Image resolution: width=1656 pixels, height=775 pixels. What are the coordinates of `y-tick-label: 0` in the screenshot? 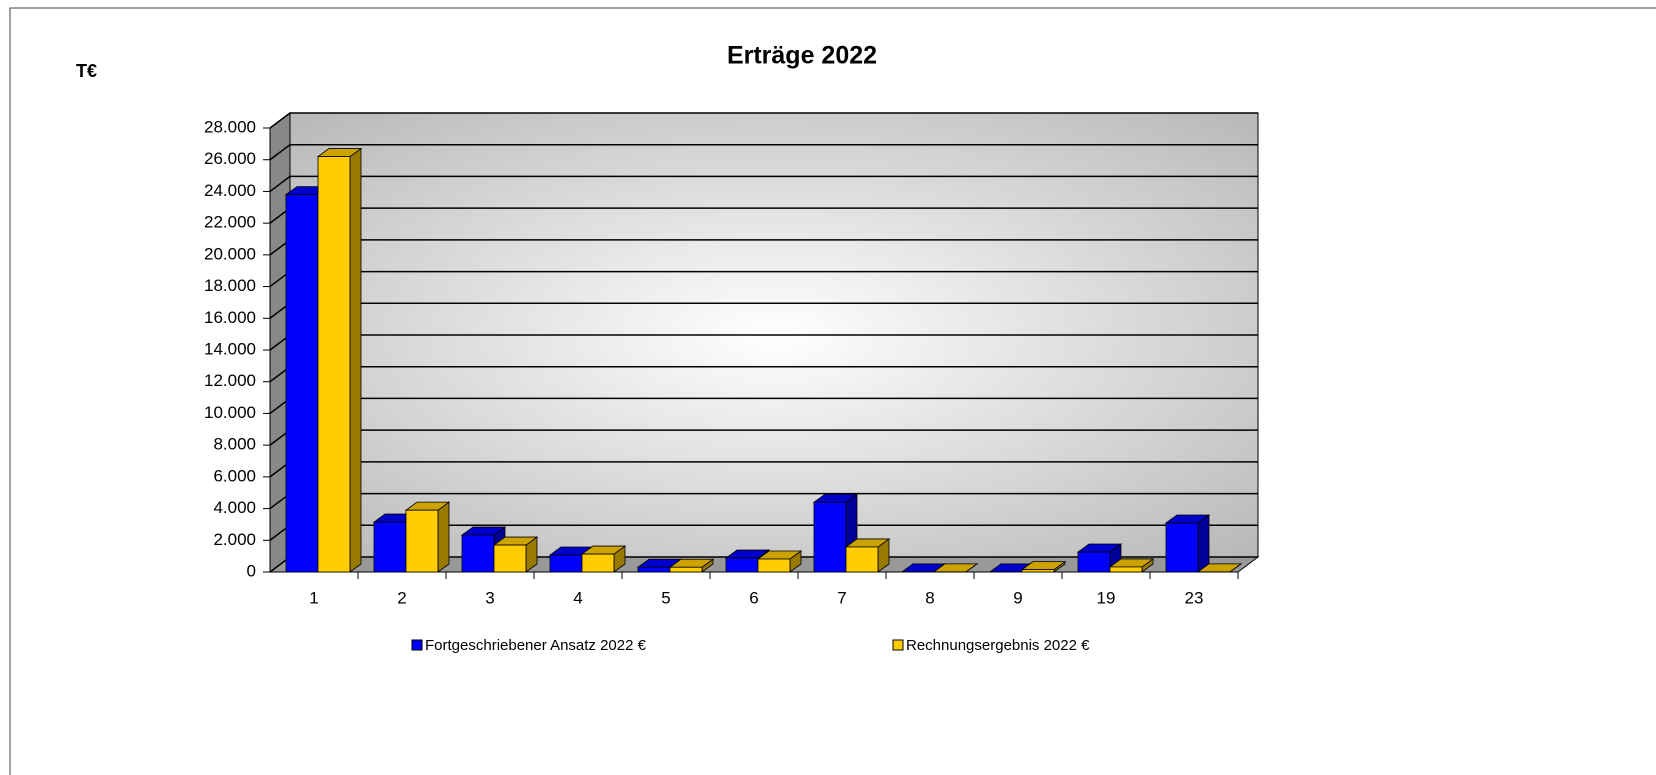 It's located at (251, 570).